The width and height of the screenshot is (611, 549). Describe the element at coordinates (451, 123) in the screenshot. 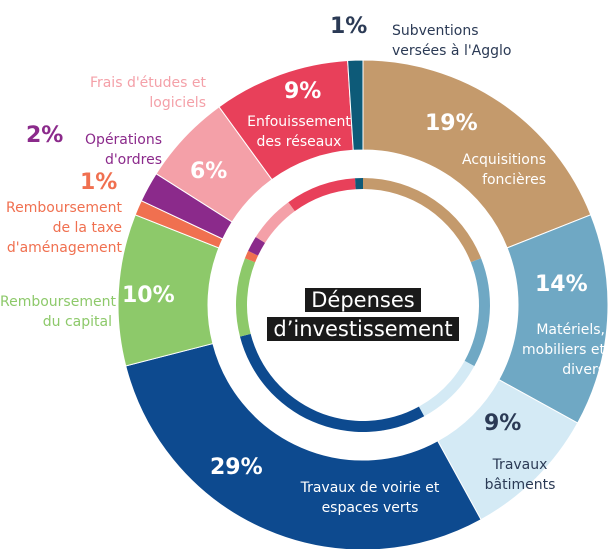

I see `value-label: 19%` at that location.